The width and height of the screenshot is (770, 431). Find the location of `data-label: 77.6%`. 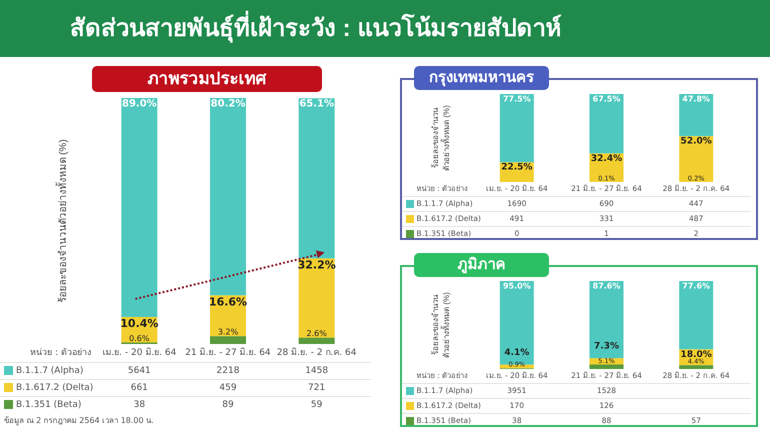

data-label: 77.6% is located at coordinates (696, 286).